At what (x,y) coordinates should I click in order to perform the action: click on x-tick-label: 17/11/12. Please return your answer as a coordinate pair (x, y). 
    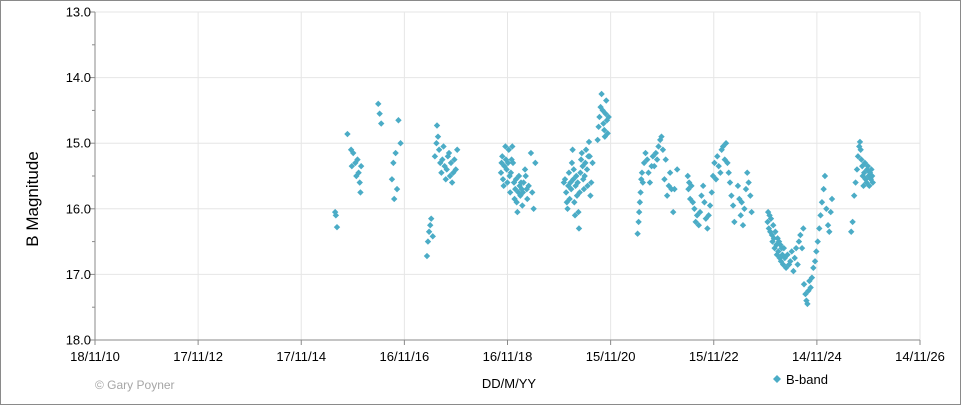
    Looking at the image, I should click on (198, 356).